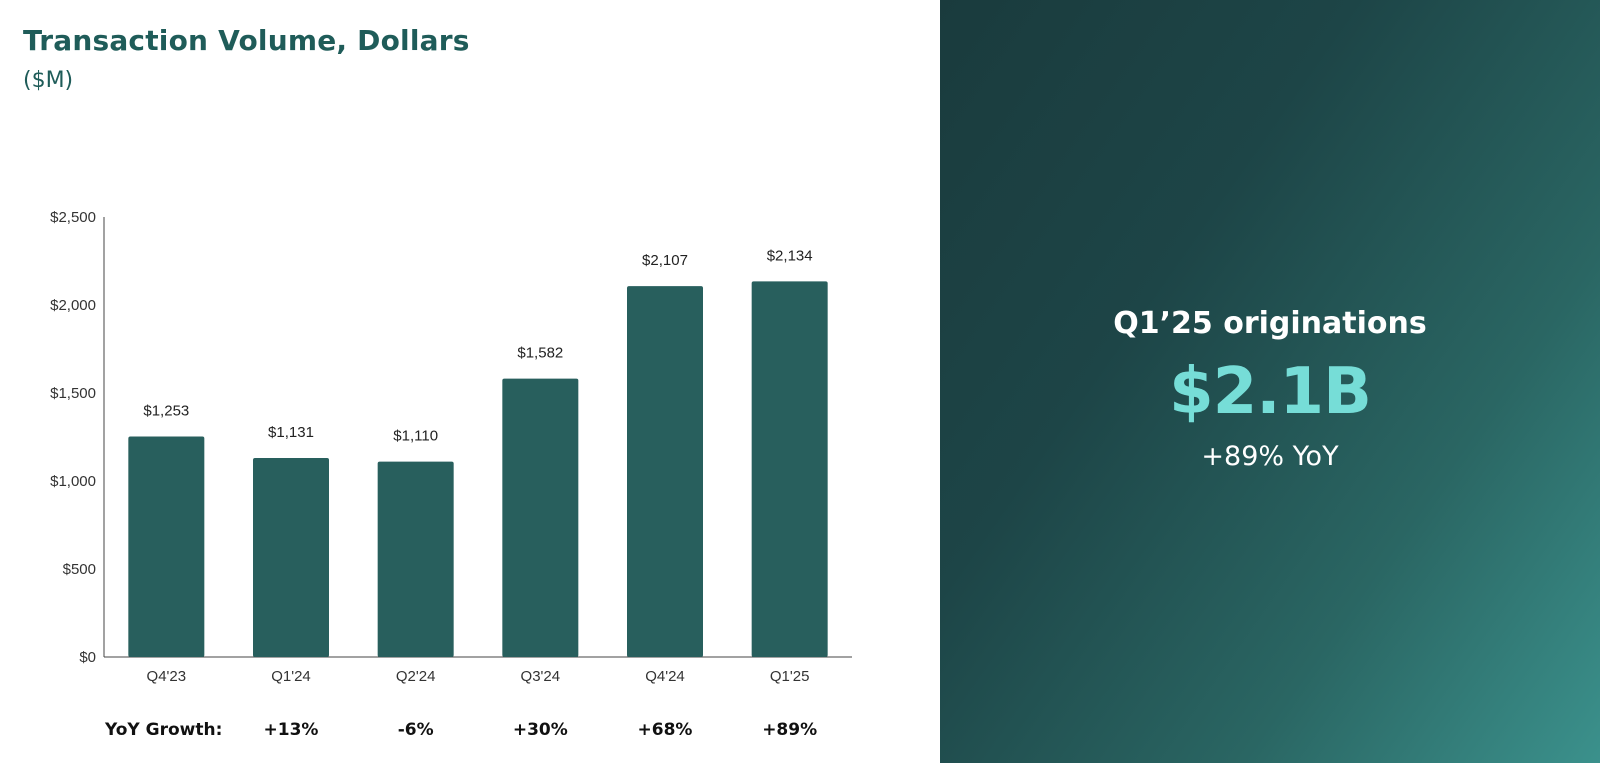 Image resolution: width=1600 pixels, height=763 pixels. Describe the element at coordinates (789, 730) in the screenshot. I see `growth-value: +89%` at that location.